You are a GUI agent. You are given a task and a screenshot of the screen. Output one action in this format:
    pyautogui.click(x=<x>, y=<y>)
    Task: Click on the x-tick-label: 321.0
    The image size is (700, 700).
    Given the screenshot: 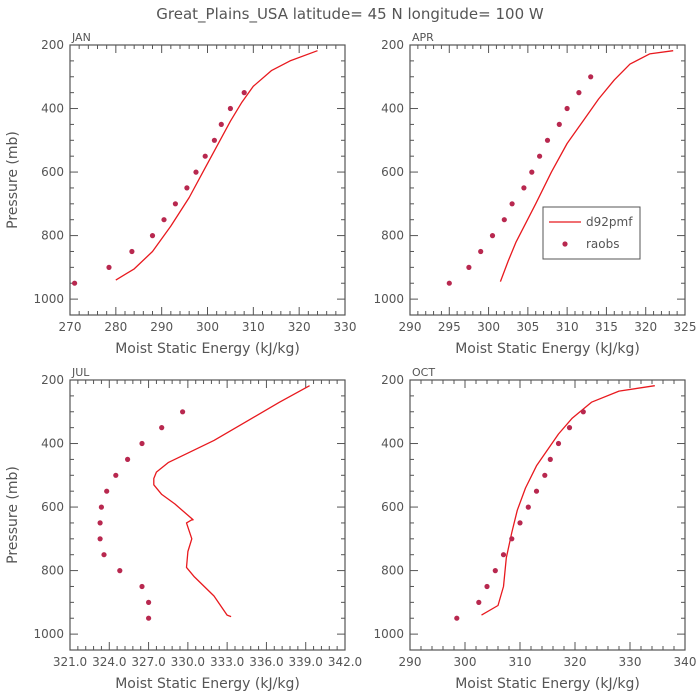 What is the action you would take?
    pyautogui.click(x=70, y=662)
    